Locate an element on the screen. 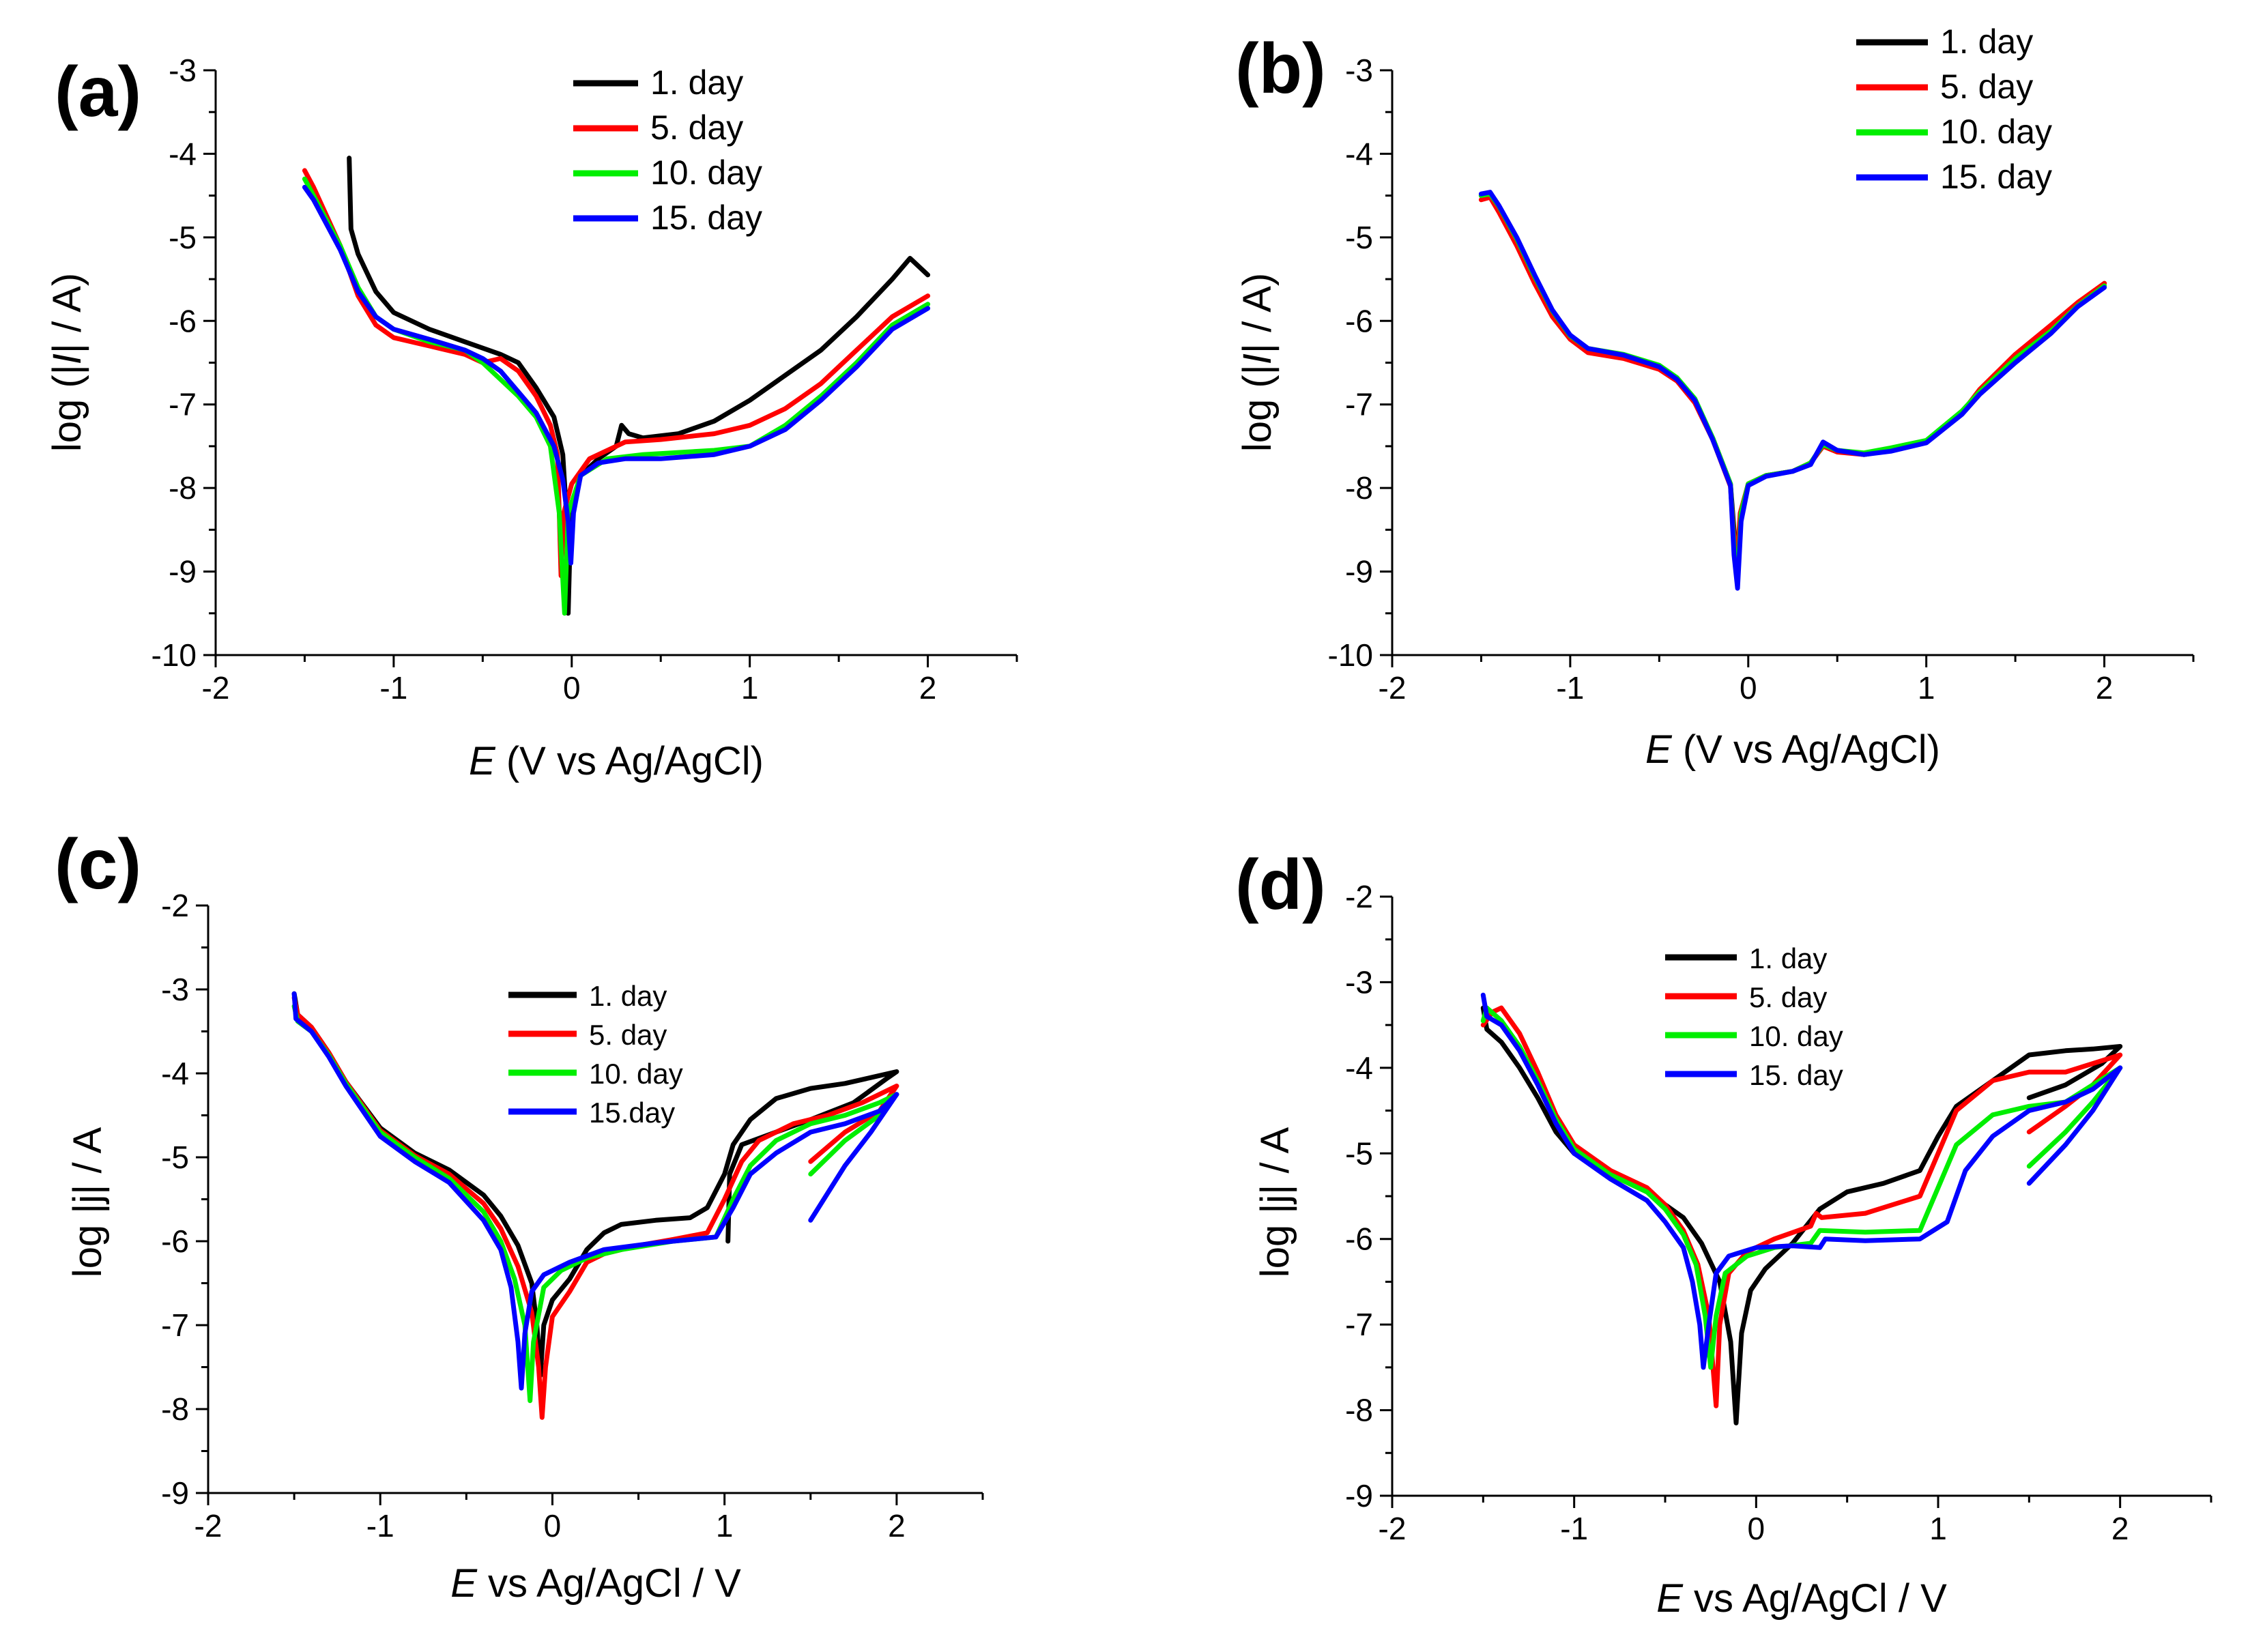 Image resolution: width=2250 pixels, height=1652 pixels. panel-label: (a) is located at coordinates (98, 92).